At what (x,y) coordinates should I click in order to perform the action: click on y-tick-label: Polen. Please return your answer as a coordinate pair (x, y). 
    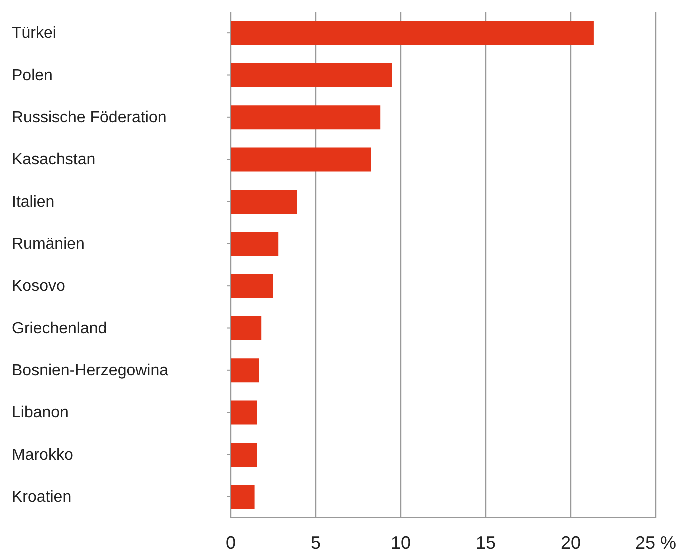
    Looking at the image, I should click on (32, 75).